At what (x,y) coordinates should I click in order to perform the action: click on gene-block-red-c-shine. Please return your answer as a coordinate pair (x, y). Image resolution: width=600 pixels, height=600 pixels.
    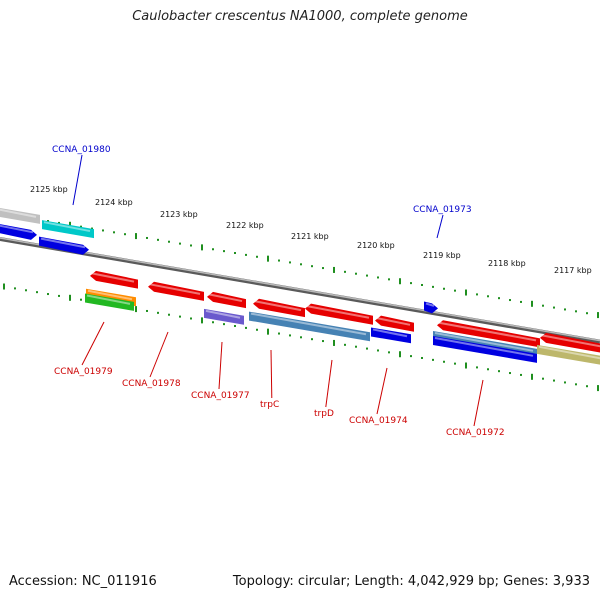
    Looking at the image, I should click on (570, 341).